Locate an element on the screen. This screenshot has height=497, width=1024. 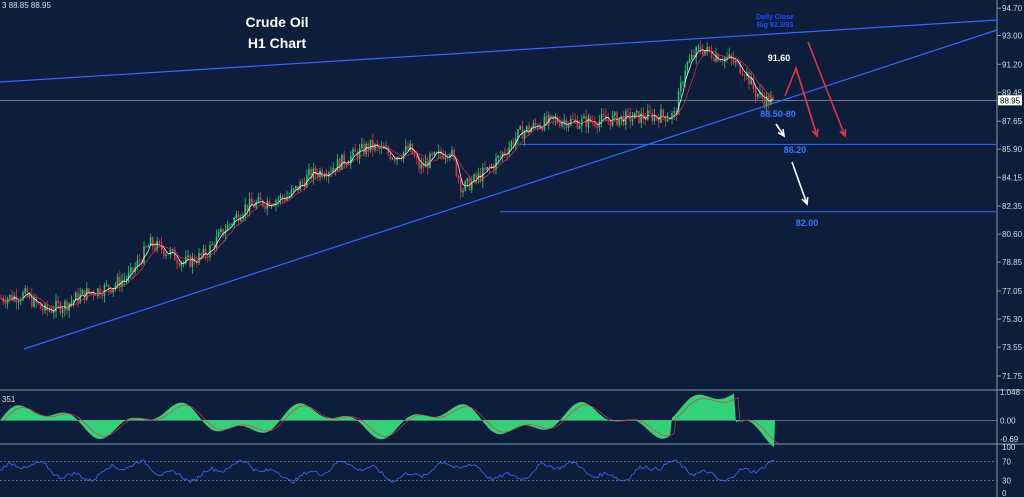
y-tick-label: 93.00 is located at coordinates (1012, 35).